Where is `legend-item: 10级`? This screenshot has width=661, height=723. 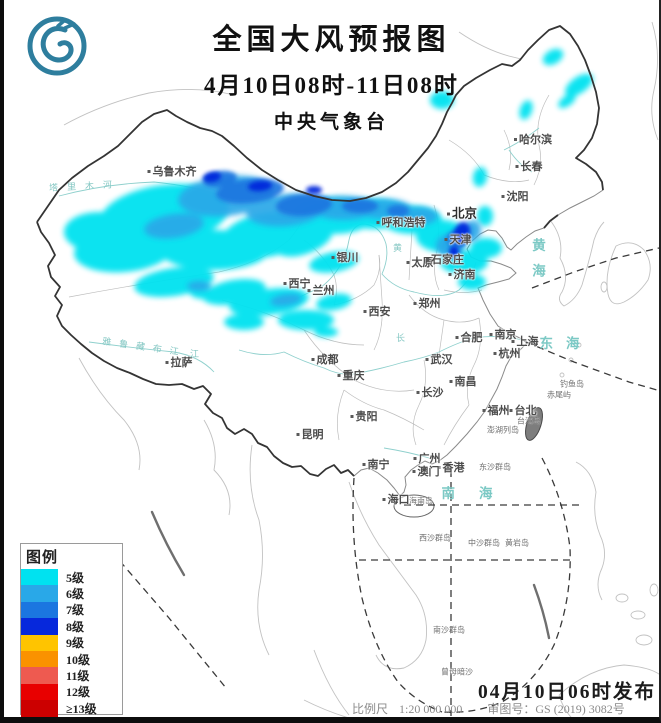
legend-item: 10级 is located at coordinates (71, 659).